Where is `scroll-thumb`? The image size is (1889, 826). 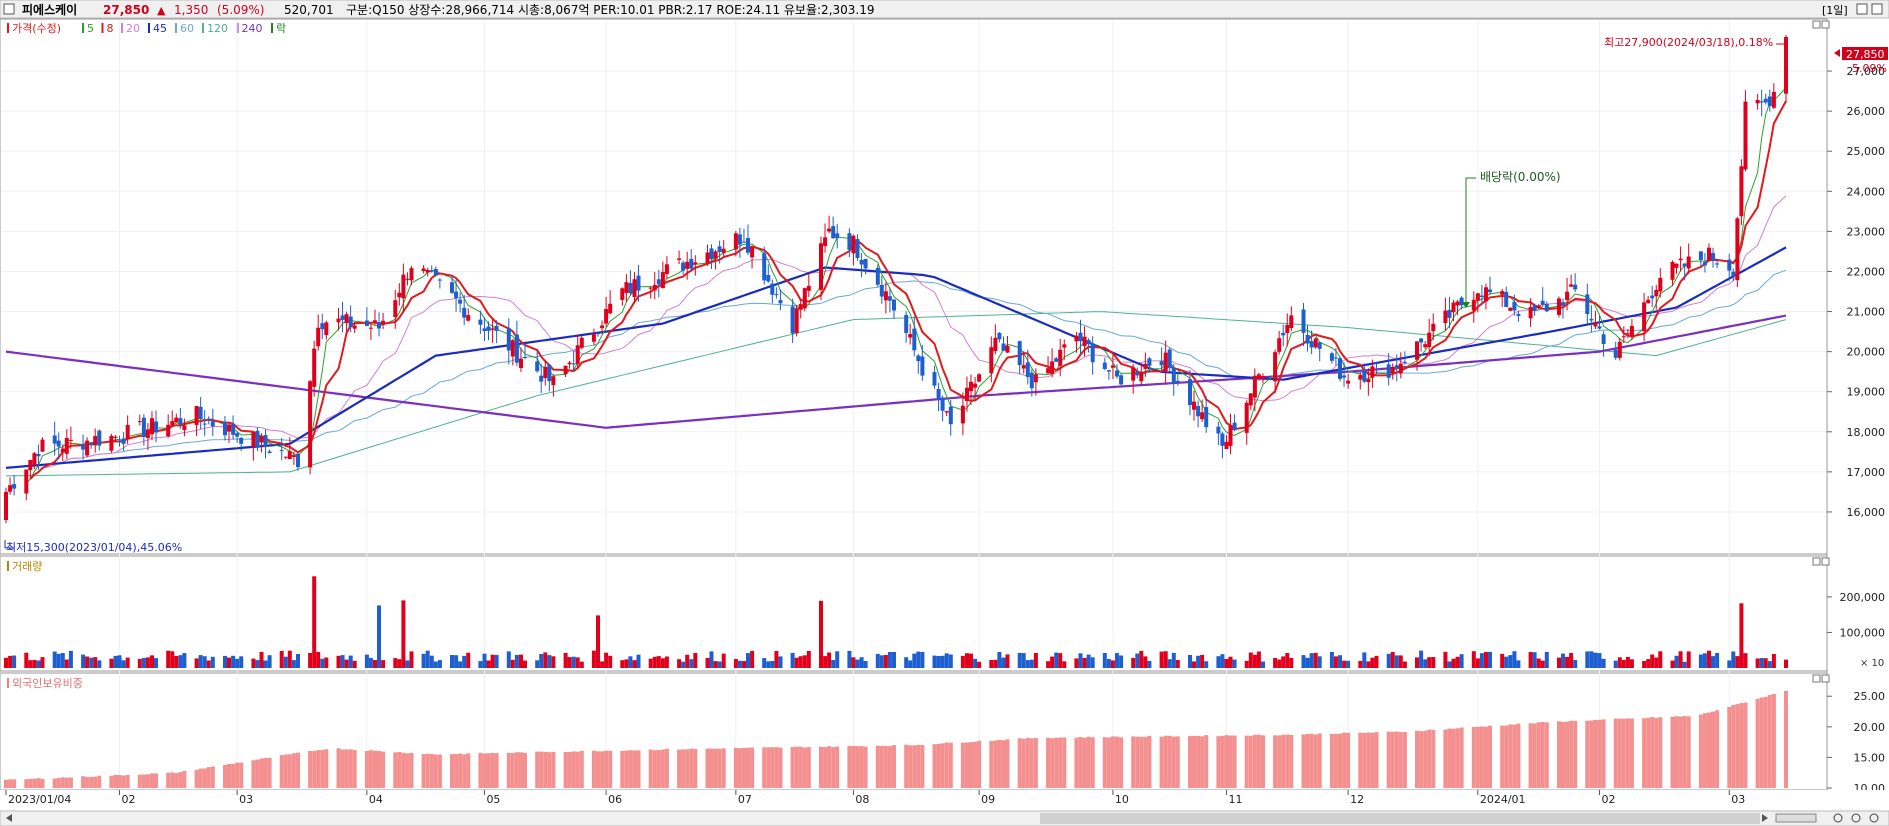
scroll-thumb is located at coordinates (1400, 818).